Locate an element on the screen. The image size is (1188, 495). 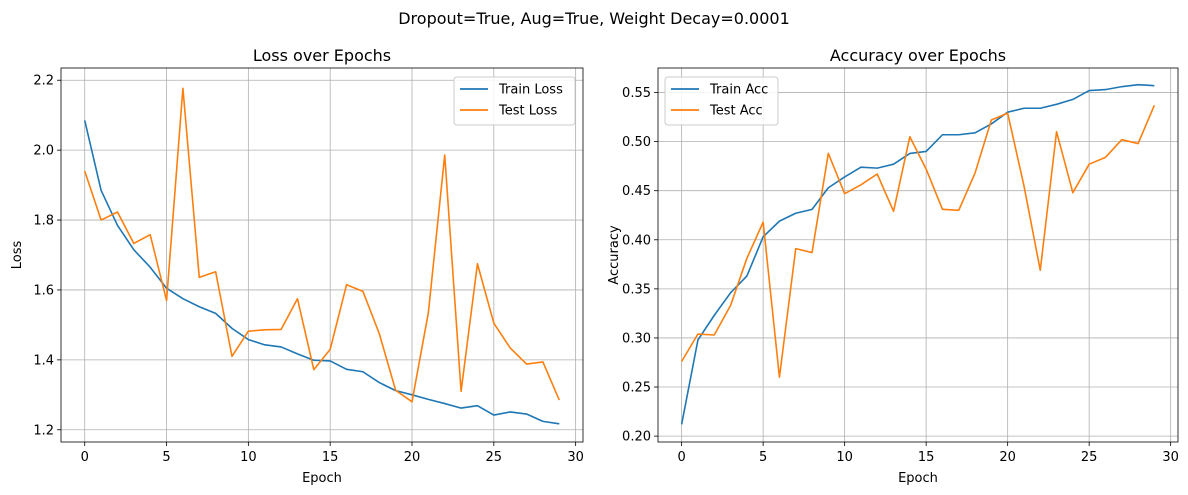
loss-xtick-label-6: 30 is located at coordinates (575, 457).